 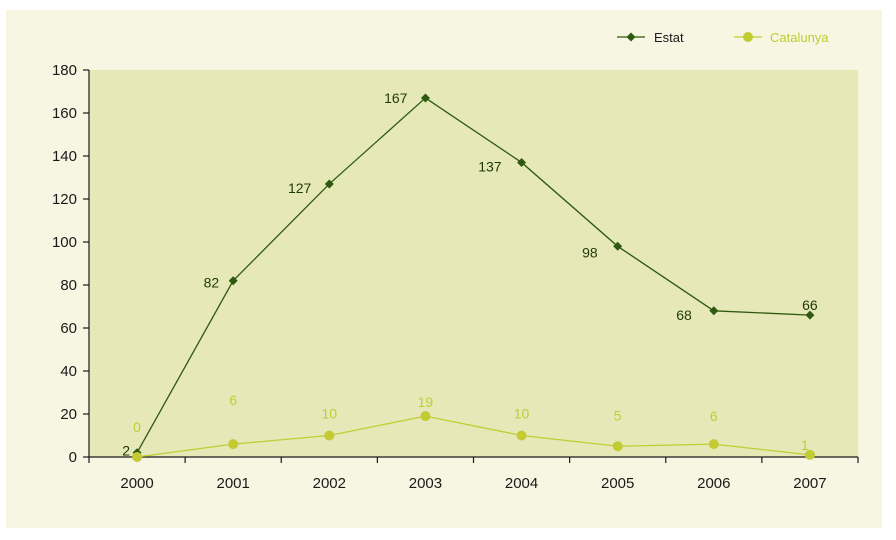 I want to click on x-tick-label: 2003, so click(x=425, y=483).